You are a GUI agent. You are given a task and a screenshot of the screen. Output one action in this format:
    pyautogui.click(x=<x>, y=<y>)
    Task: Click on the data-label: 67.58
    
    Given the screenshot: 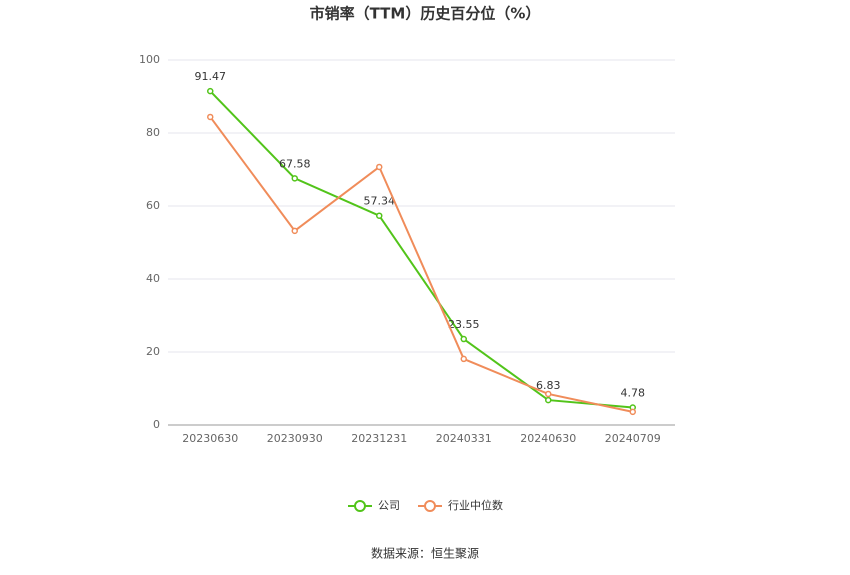 What is the action you would take?
    pyautogui.click(x=295, y=163)
    